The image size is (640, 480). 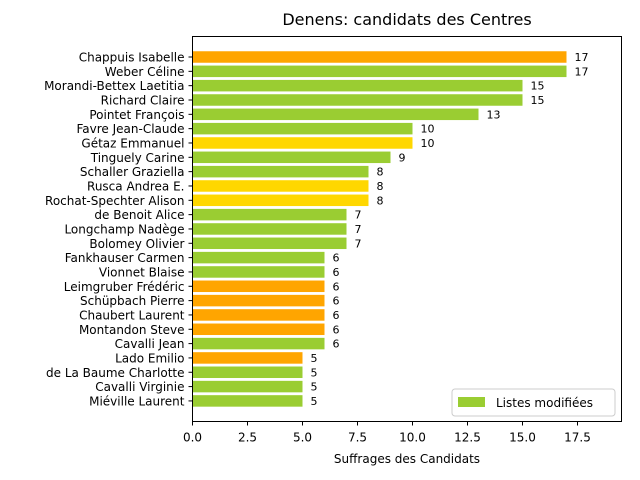 What do you see at coordinates (544, 403) in the screenshot?
I see `legend-label: Listes modifiées` at bounding box center [544, 403].